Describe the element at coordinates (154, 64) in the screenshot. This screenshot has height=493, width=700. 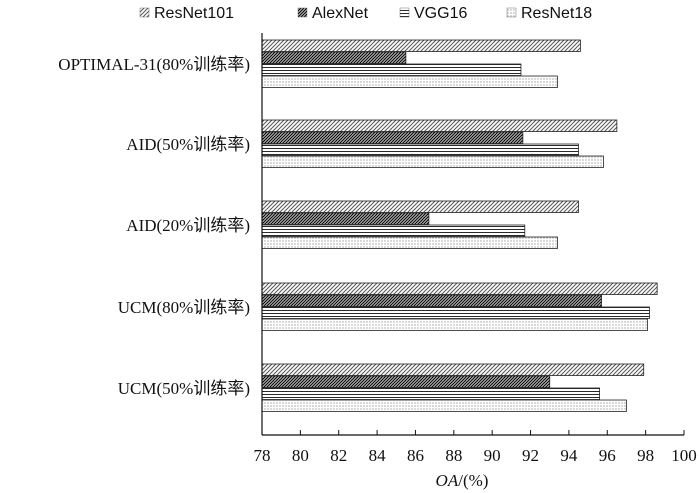
I see `category-label-1: OPTIMAL-31(80%训练率)` at that location.